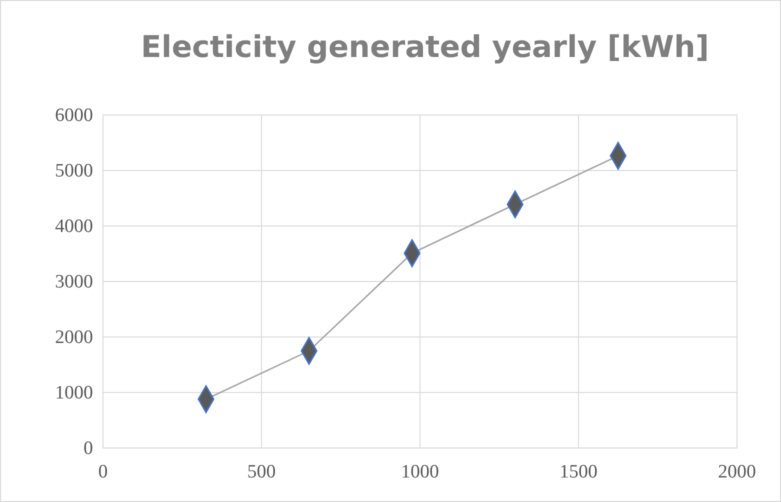 The height and width of the screenshot is (502, 781). What do you see at coordinates (425, 47) in the screenshot?
I see `chart-title: Electicity generated yearly [kWh]` at bounding box center [425, 47].